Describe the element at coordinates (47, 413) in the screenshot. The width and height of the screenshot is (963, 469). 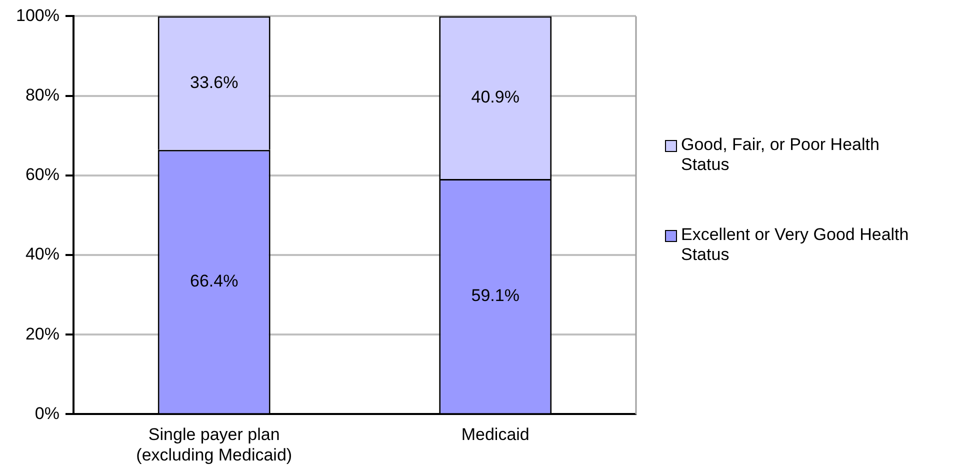
I see `y-tick-label: 0%` at that location.